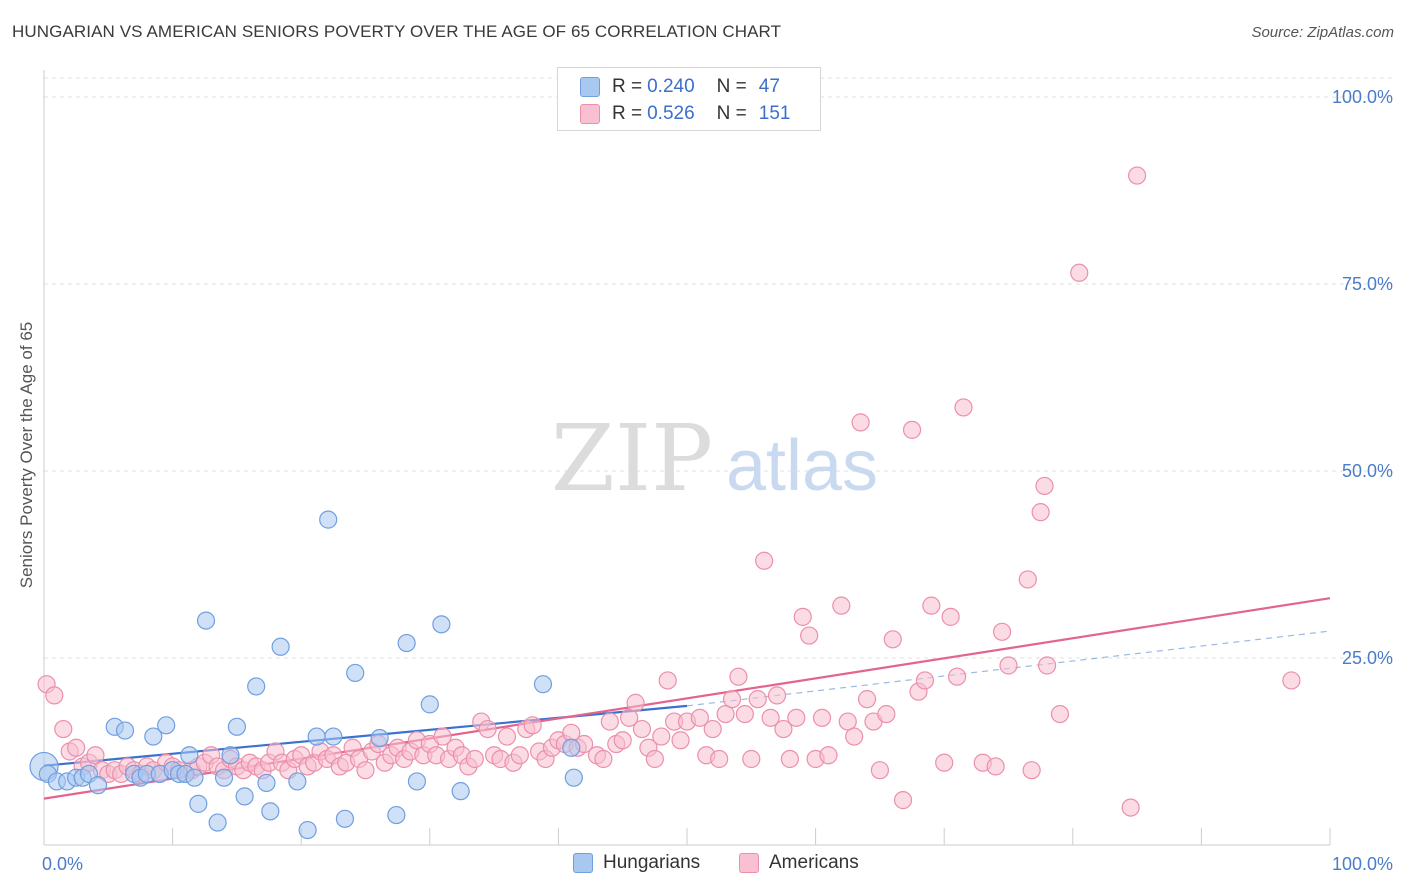  I want to click on legend-item-hungarians: Hungarians, so click(636, 863).